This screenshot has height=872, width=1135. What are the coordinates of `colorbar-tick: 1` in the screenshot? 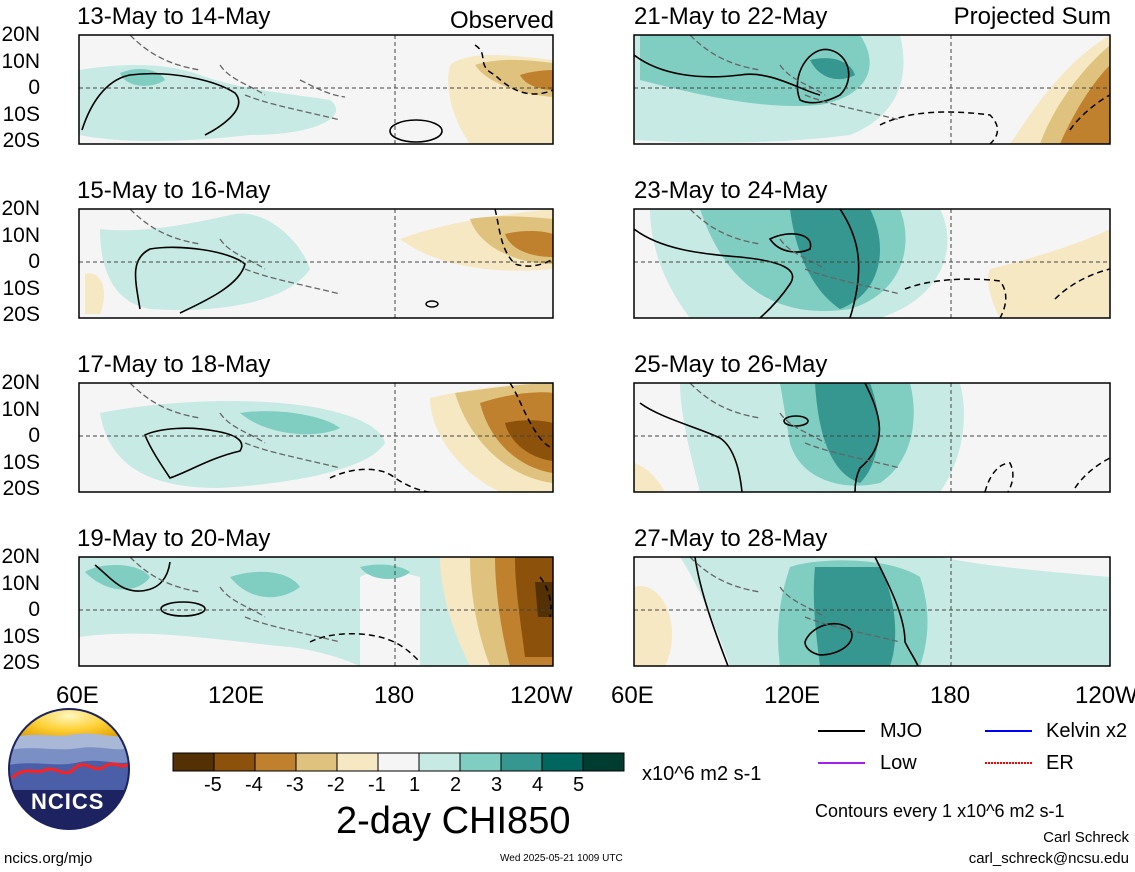 It's located at (415, 785).